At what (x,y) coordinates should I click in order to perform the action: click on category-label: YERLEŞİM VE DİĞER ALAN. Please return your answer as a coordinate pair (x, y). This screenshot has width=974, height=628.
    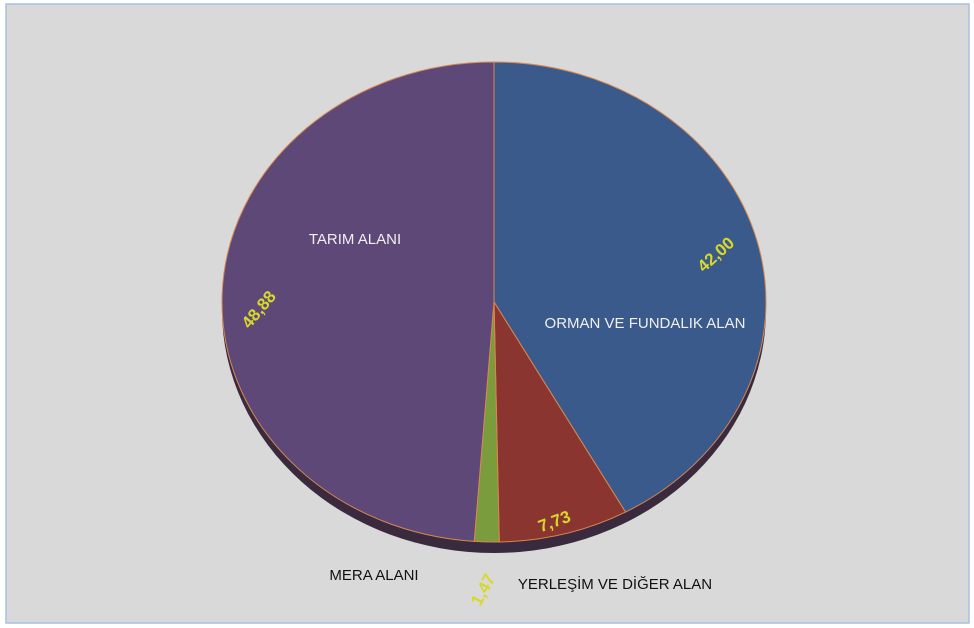
    Looking at the image, I should click on (615, 584).